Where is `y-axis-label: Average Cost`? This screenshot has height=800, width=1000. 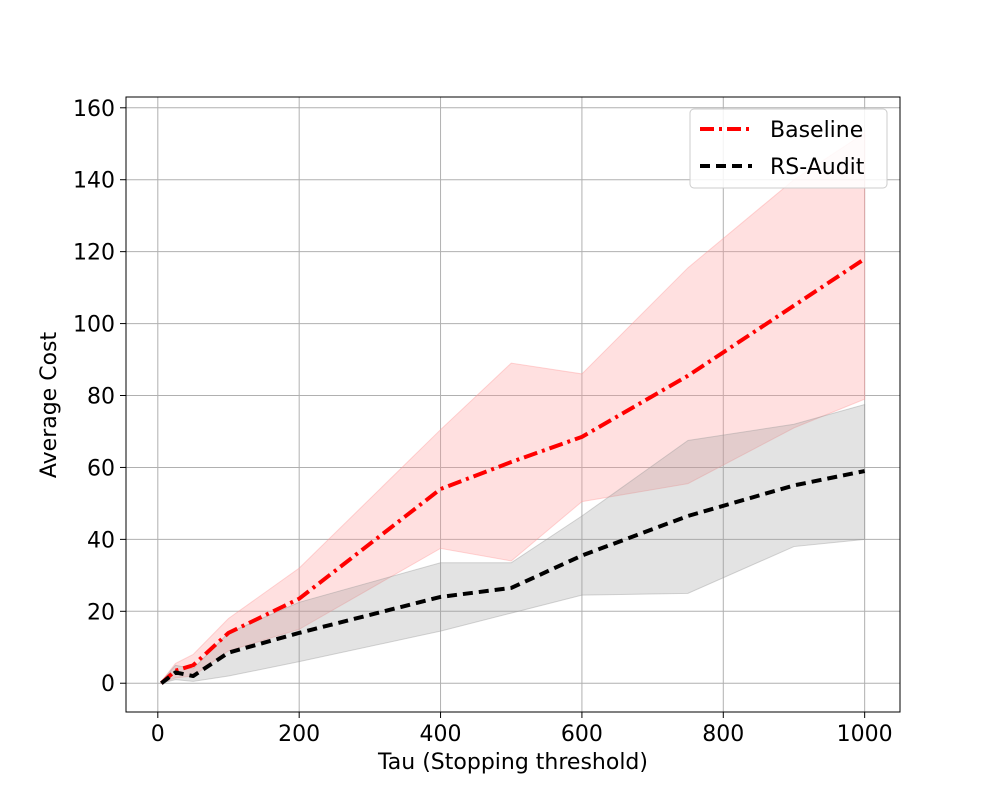
y-axis-label: Average Cost is located at coordinates (49, 405).